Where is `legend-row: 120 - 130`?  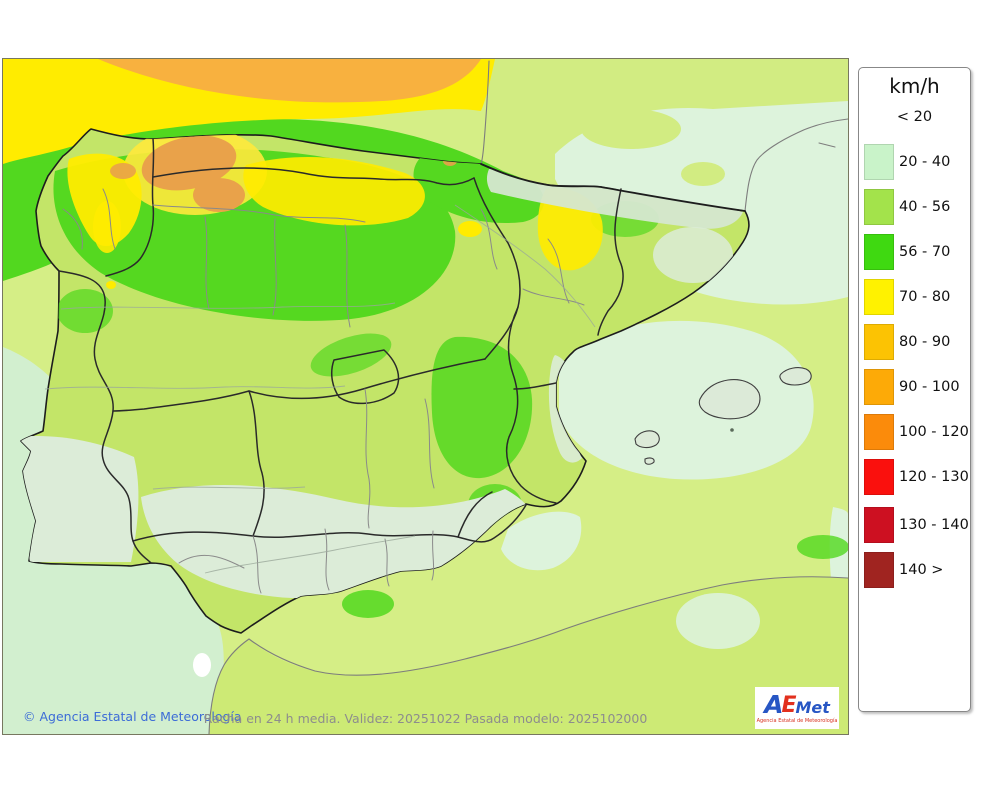
legend-row: 120 - 130 is located at coordinates (914, 477).